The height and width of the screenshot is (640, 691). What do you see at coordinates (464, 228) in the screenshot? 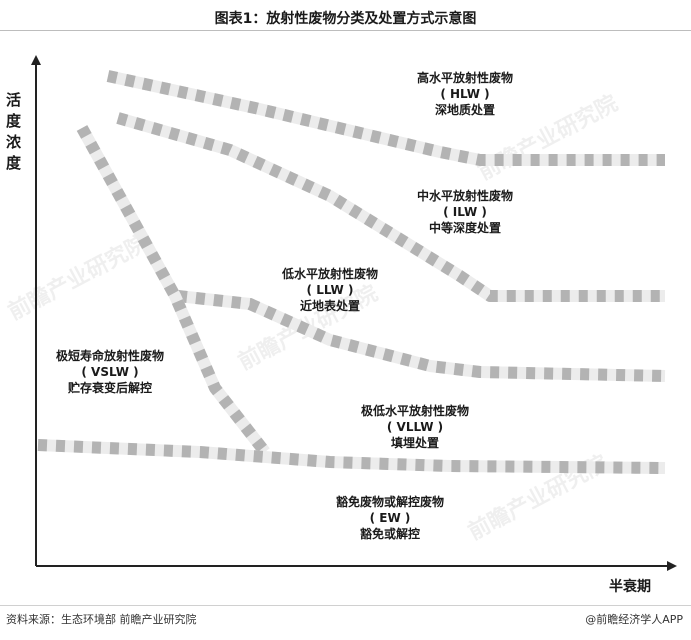
I see `zone-disposal: 中等深度处置` at bounding box center [464, 228].